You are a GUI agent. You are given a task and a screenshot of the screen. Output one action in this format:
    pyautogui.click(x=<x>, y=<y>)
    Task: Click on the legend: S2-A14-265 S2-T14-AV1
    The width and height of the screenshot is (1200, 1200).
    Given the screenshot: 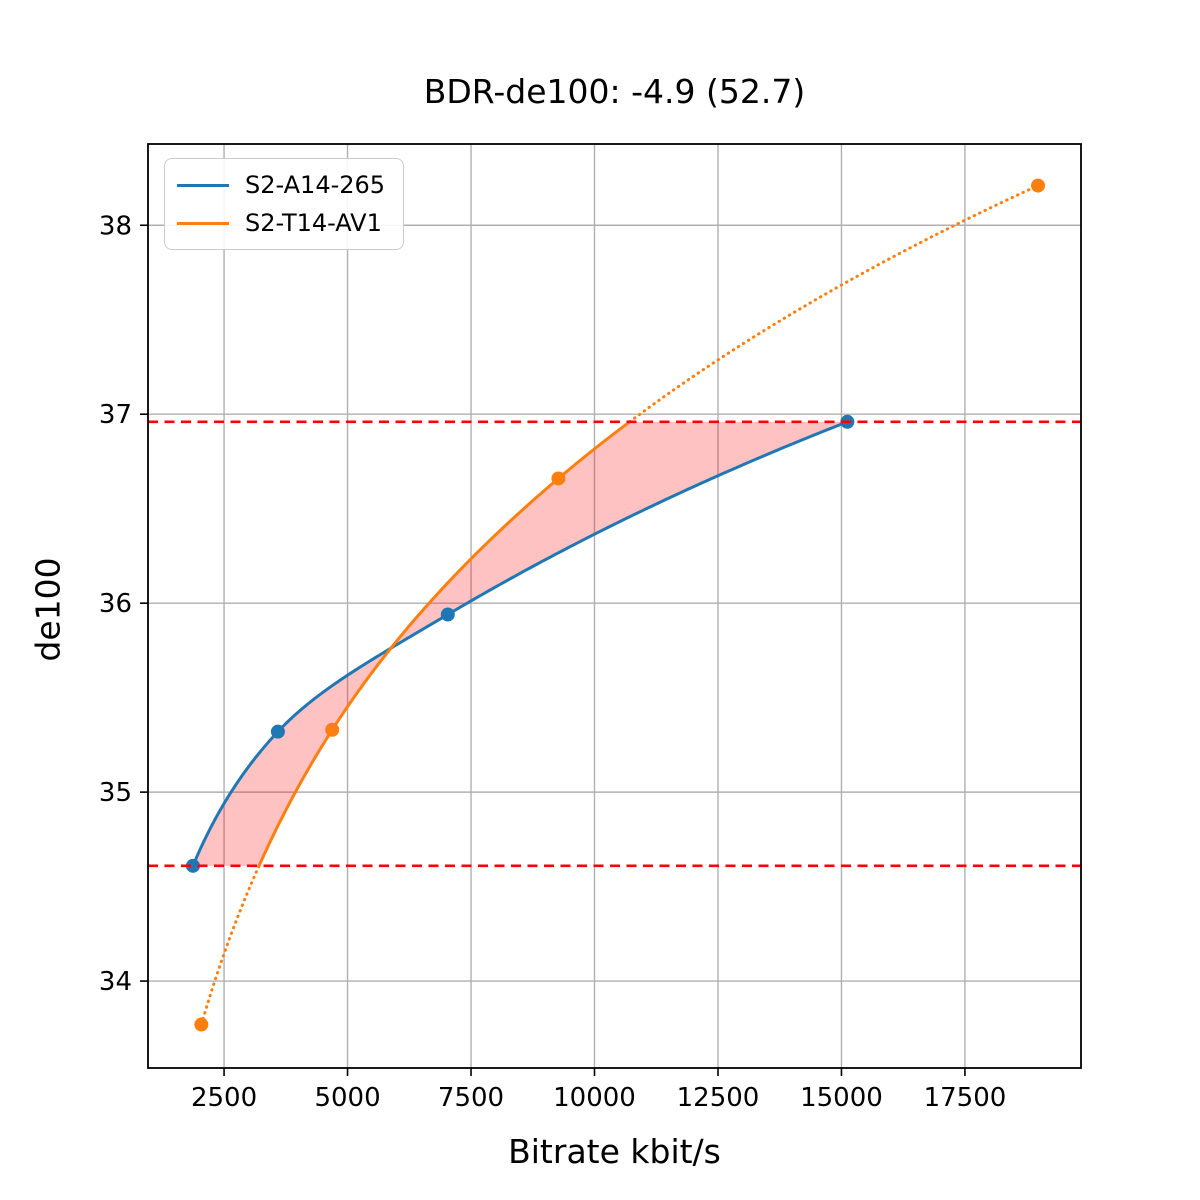 What is the action you would take?
    pyautogui.click(x=284, y=204)
    